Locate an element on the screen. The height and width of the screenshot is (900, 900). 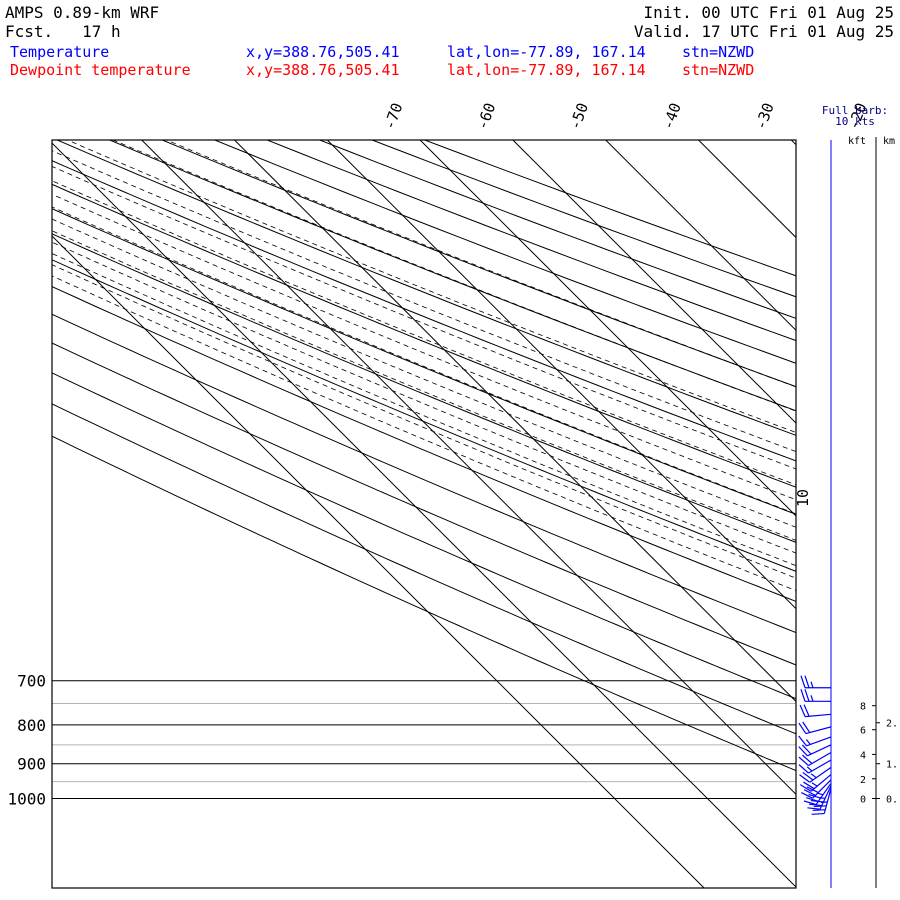
pressure-label-1000: 1000 is located at coordinates (26, 799).